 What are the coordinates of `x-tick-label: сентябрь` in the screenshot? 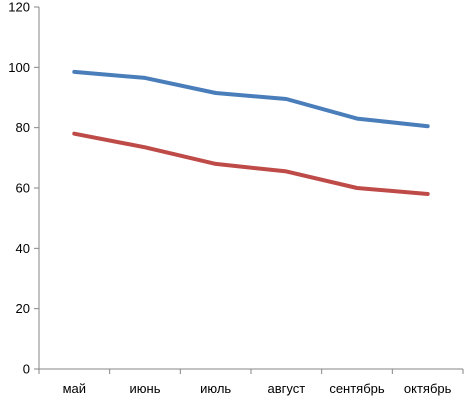 It's located at (357, 388).